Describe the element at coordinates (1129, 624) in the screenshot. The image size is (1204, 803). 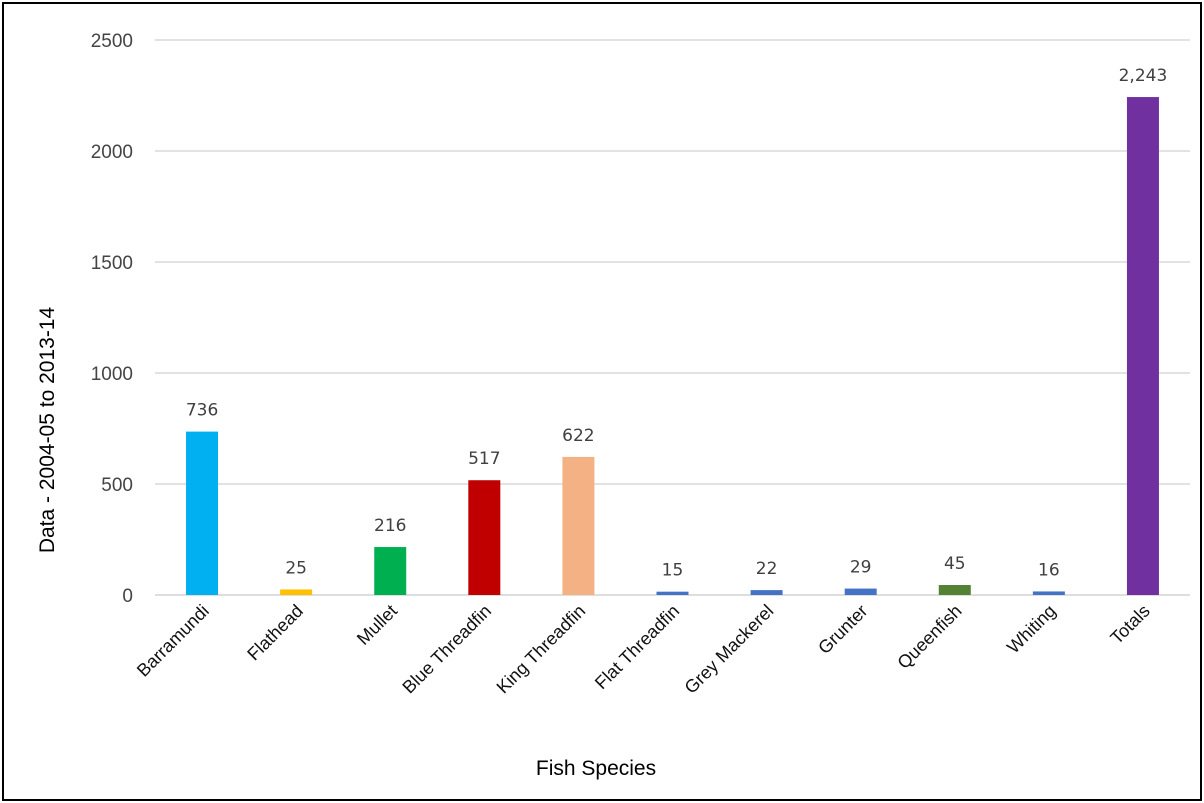
I see `category-label: Totals` at that location.